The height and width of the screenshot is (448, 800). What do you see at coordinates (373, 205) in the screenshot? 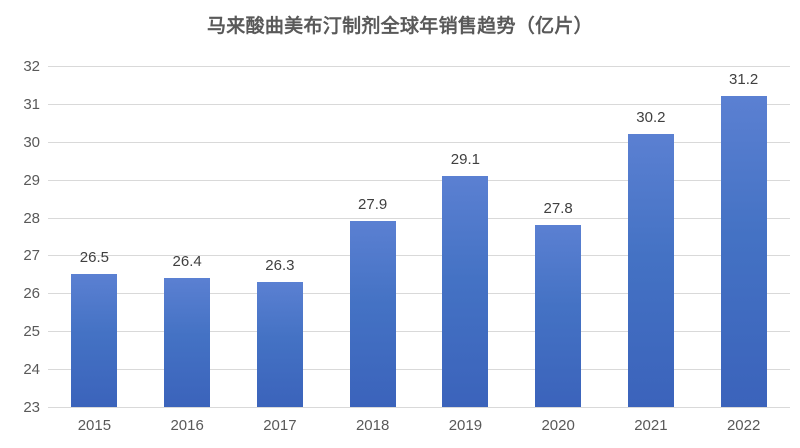
I see `bar-value-label: 27.9` at bounding box center [373, 205].